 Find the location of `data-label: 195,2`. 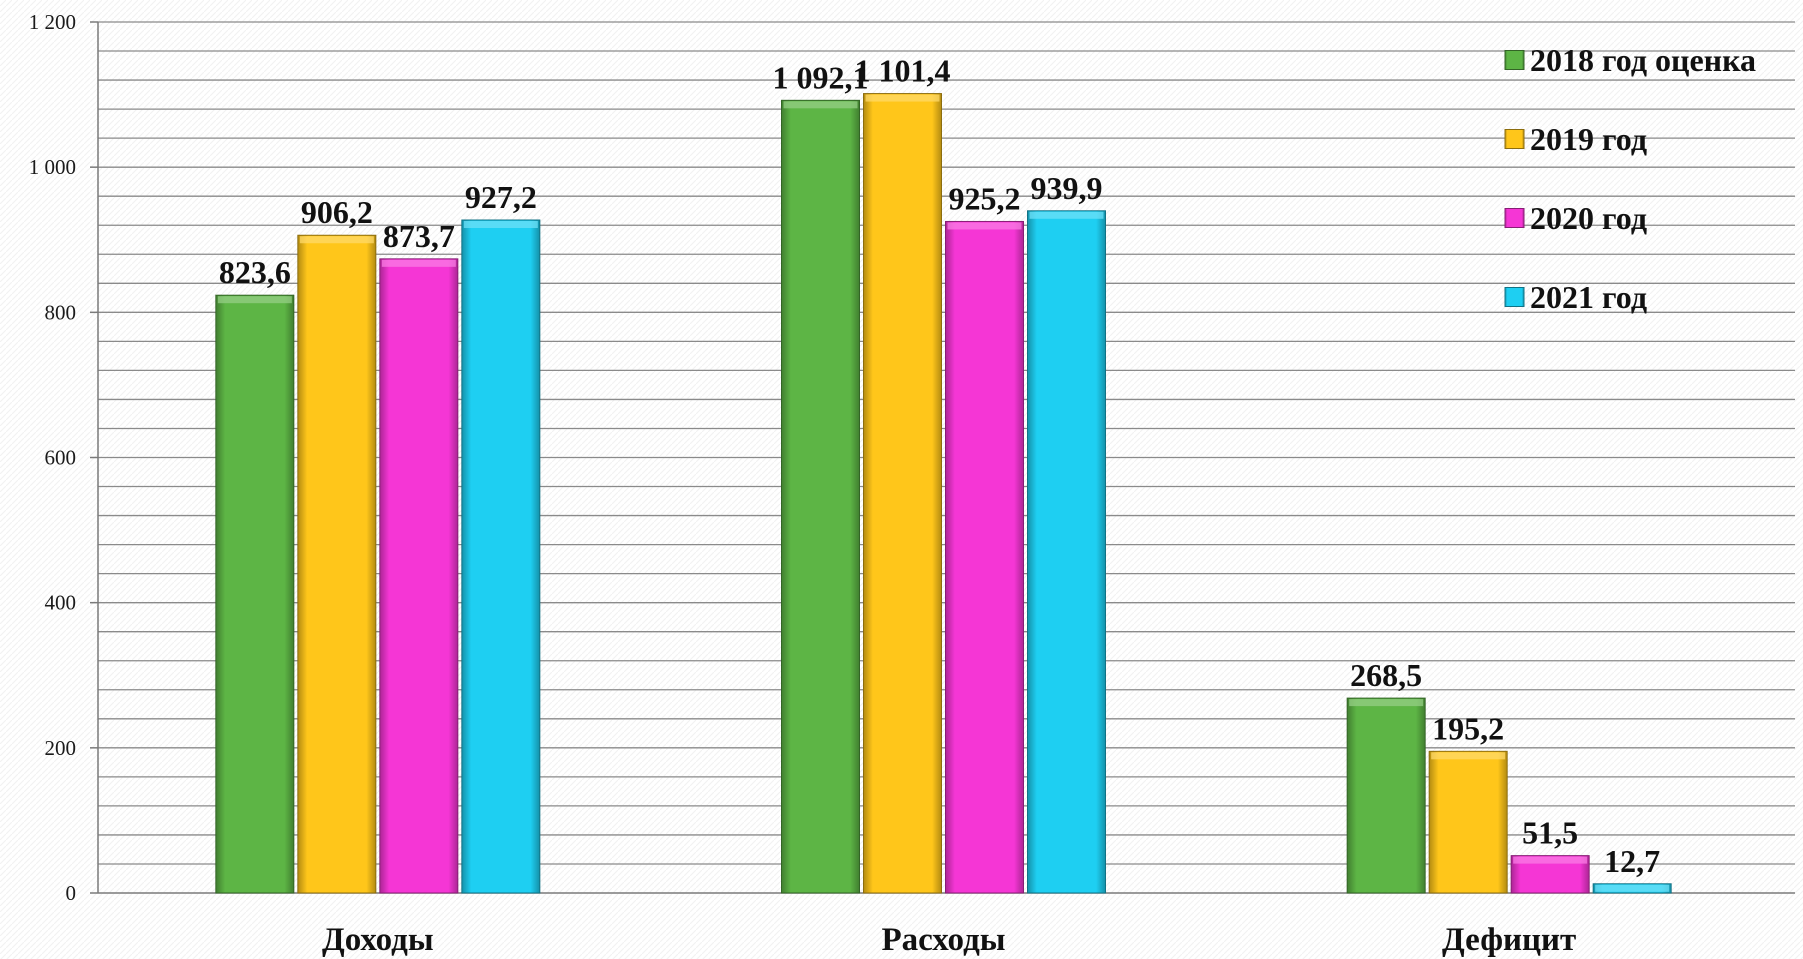

data-label: 195,2 is located at coordinates (1468, 728).